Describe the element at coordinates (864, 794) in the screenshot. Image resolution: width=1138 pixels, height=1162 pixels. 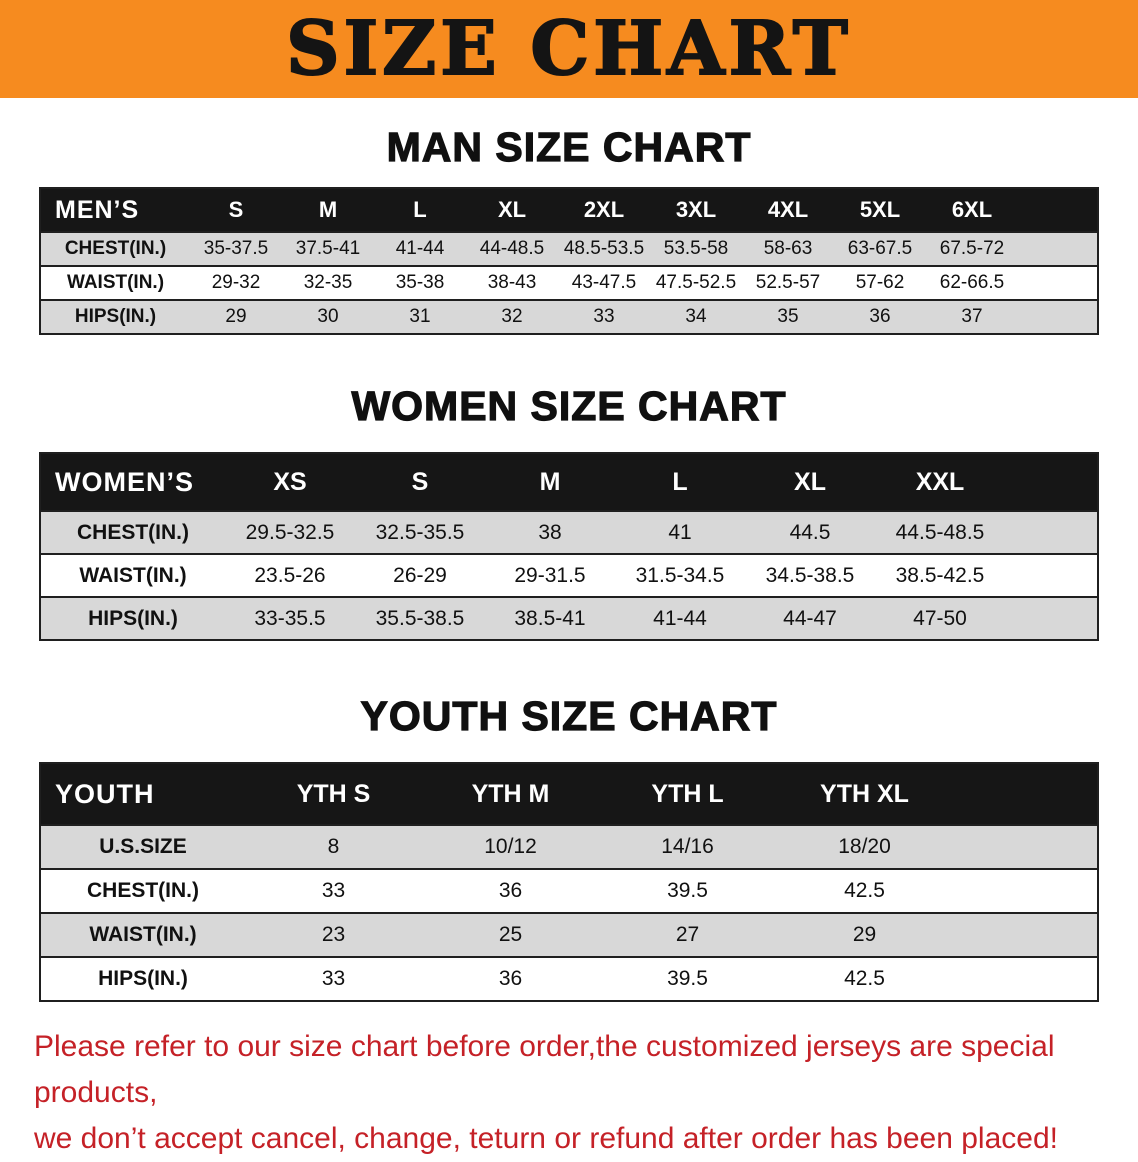
I see `size-col-header: YTH XL` at that location.